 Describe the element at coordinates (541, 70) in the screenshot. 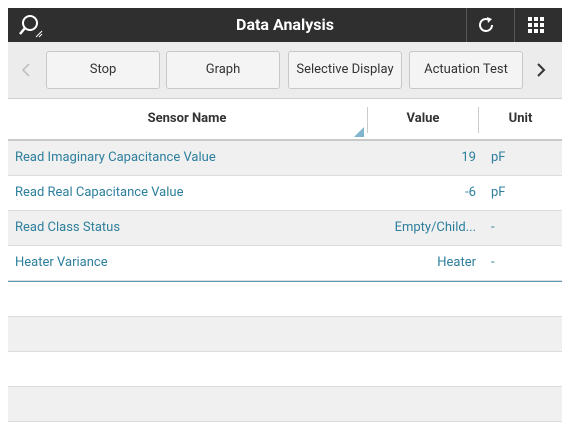

I see `next-arrow` at that location.